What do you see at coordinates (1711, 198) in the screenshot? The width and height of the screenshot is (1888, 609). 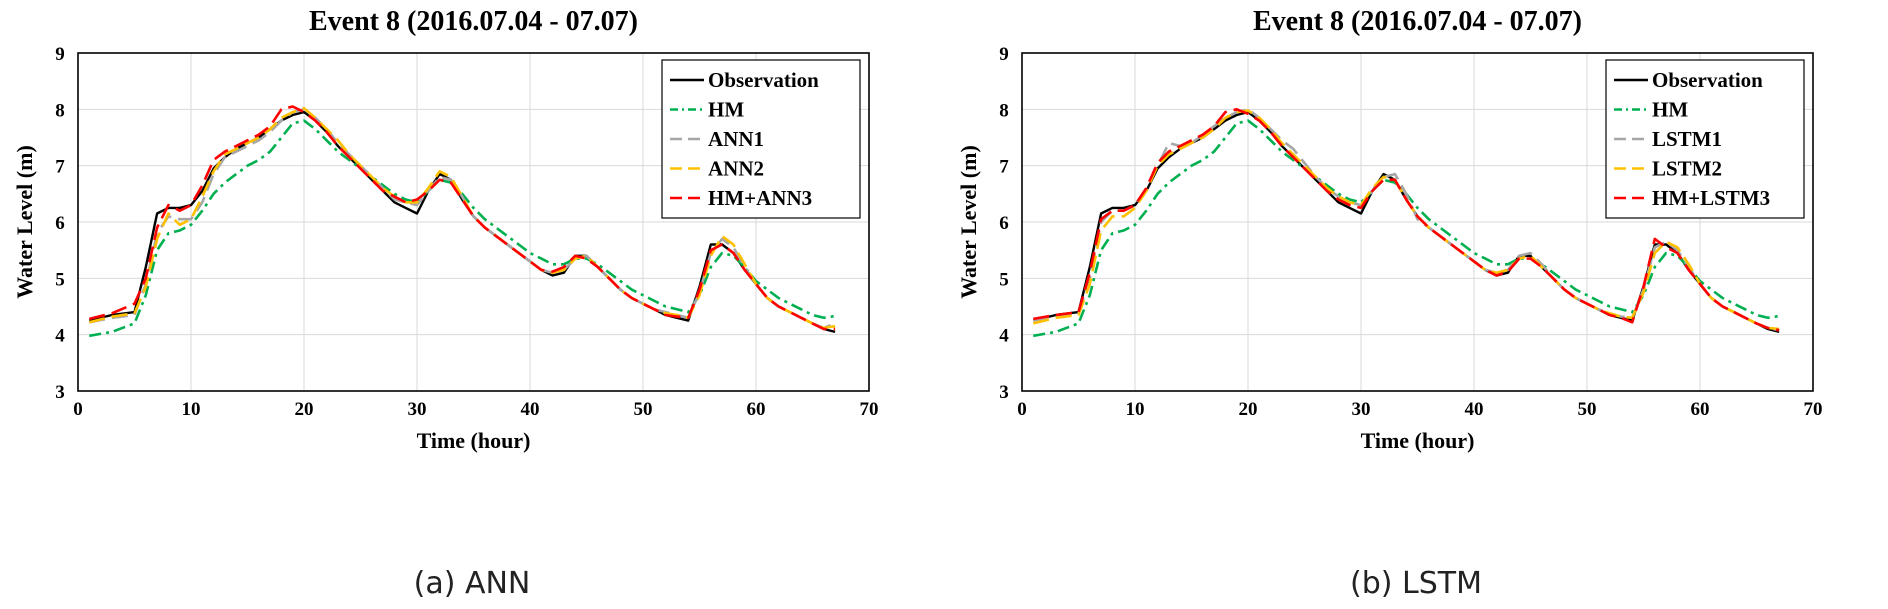 I see `legend-entry: HM+LSTM3` at bounding box center [1711, 198].